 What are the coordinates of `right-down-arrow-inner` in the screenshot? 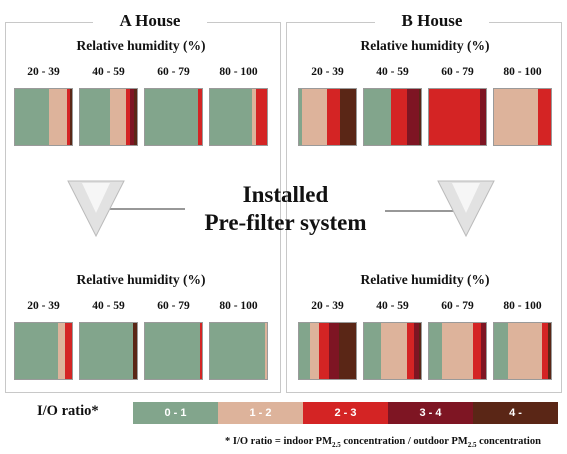 It's located at (466, 198).